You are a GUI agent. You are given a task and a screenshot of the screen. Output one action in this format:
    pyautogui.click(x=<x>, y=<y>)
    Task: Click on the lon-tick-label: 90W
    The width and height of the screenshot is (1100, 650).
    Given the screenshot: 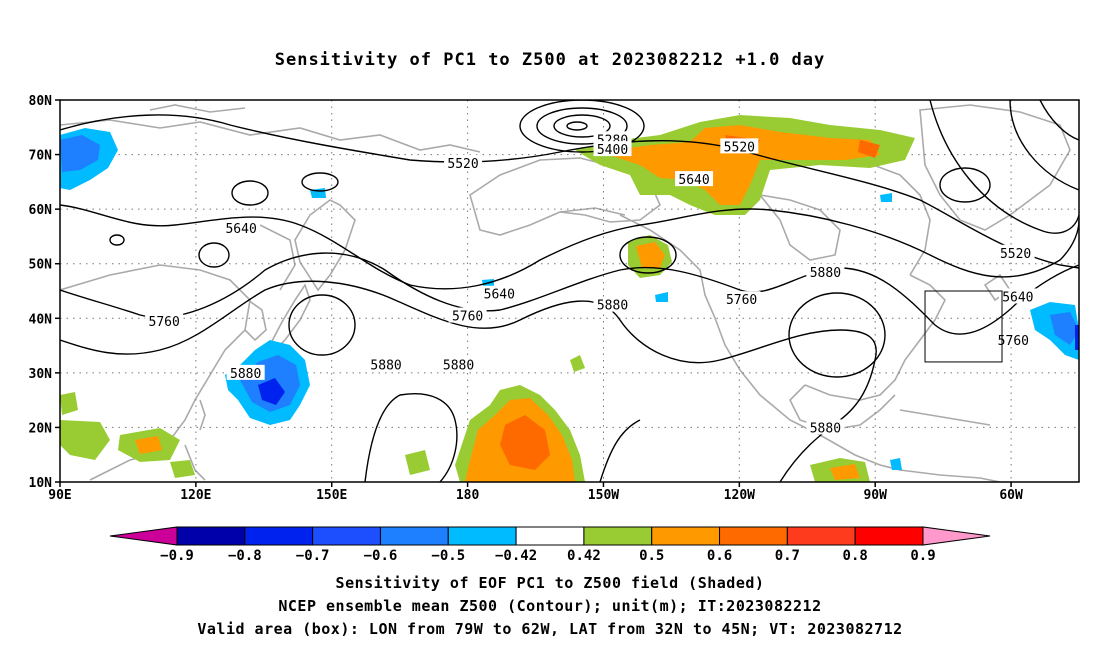 What is the action you would take?
    pyautogui.click(x=875, y=495)
    